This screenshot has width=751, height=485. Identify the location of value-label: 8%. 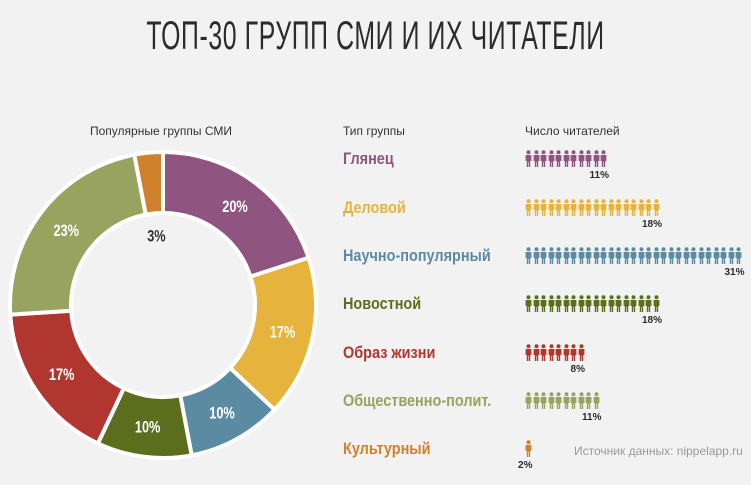
(577, 369).